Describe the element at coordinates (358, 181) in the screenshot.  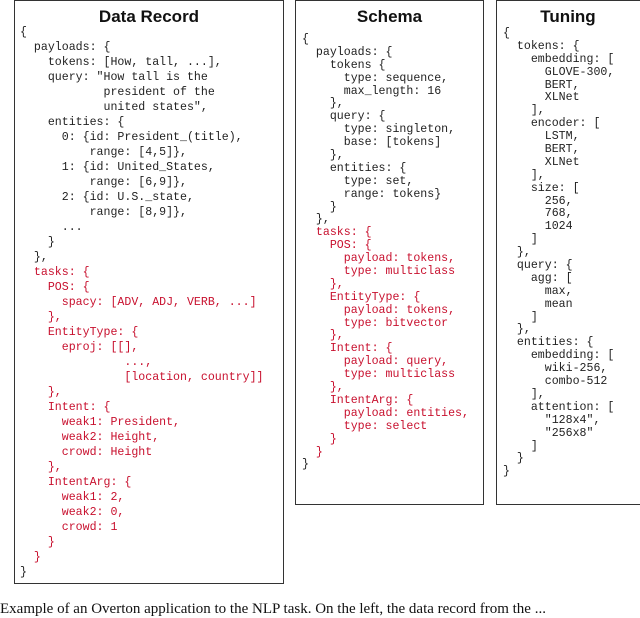
I see `code-line: type: set,` at that location.